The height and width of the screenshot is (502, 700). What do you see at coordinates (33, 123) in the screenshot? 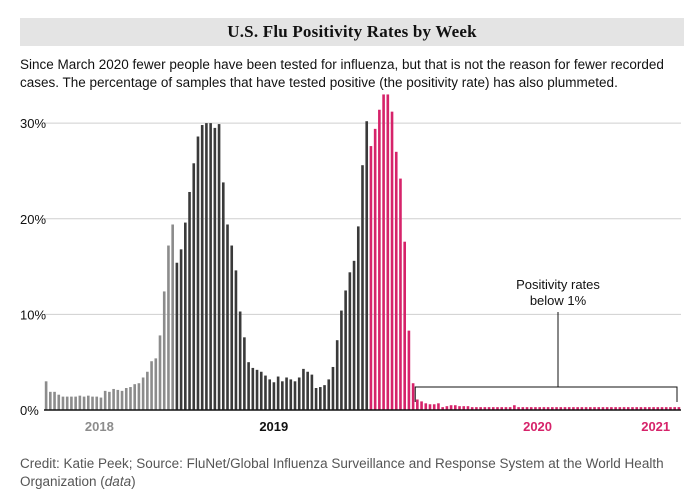
I see `y-tick-label: 30%` at bounding box center [33, 123].